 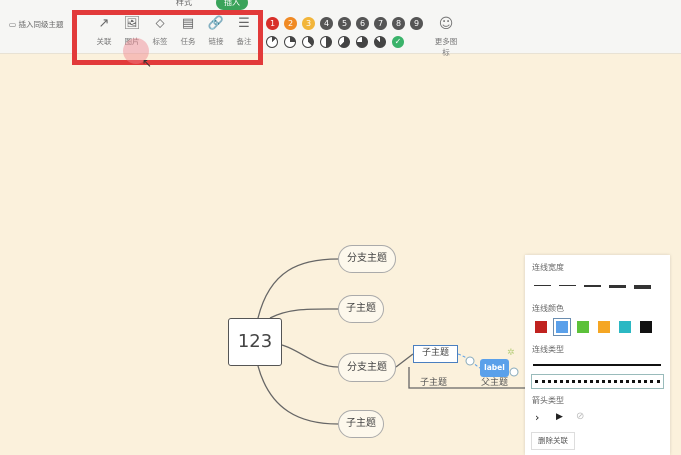 I want to click on tab-insert: 插入, so click(x=232, y=5).